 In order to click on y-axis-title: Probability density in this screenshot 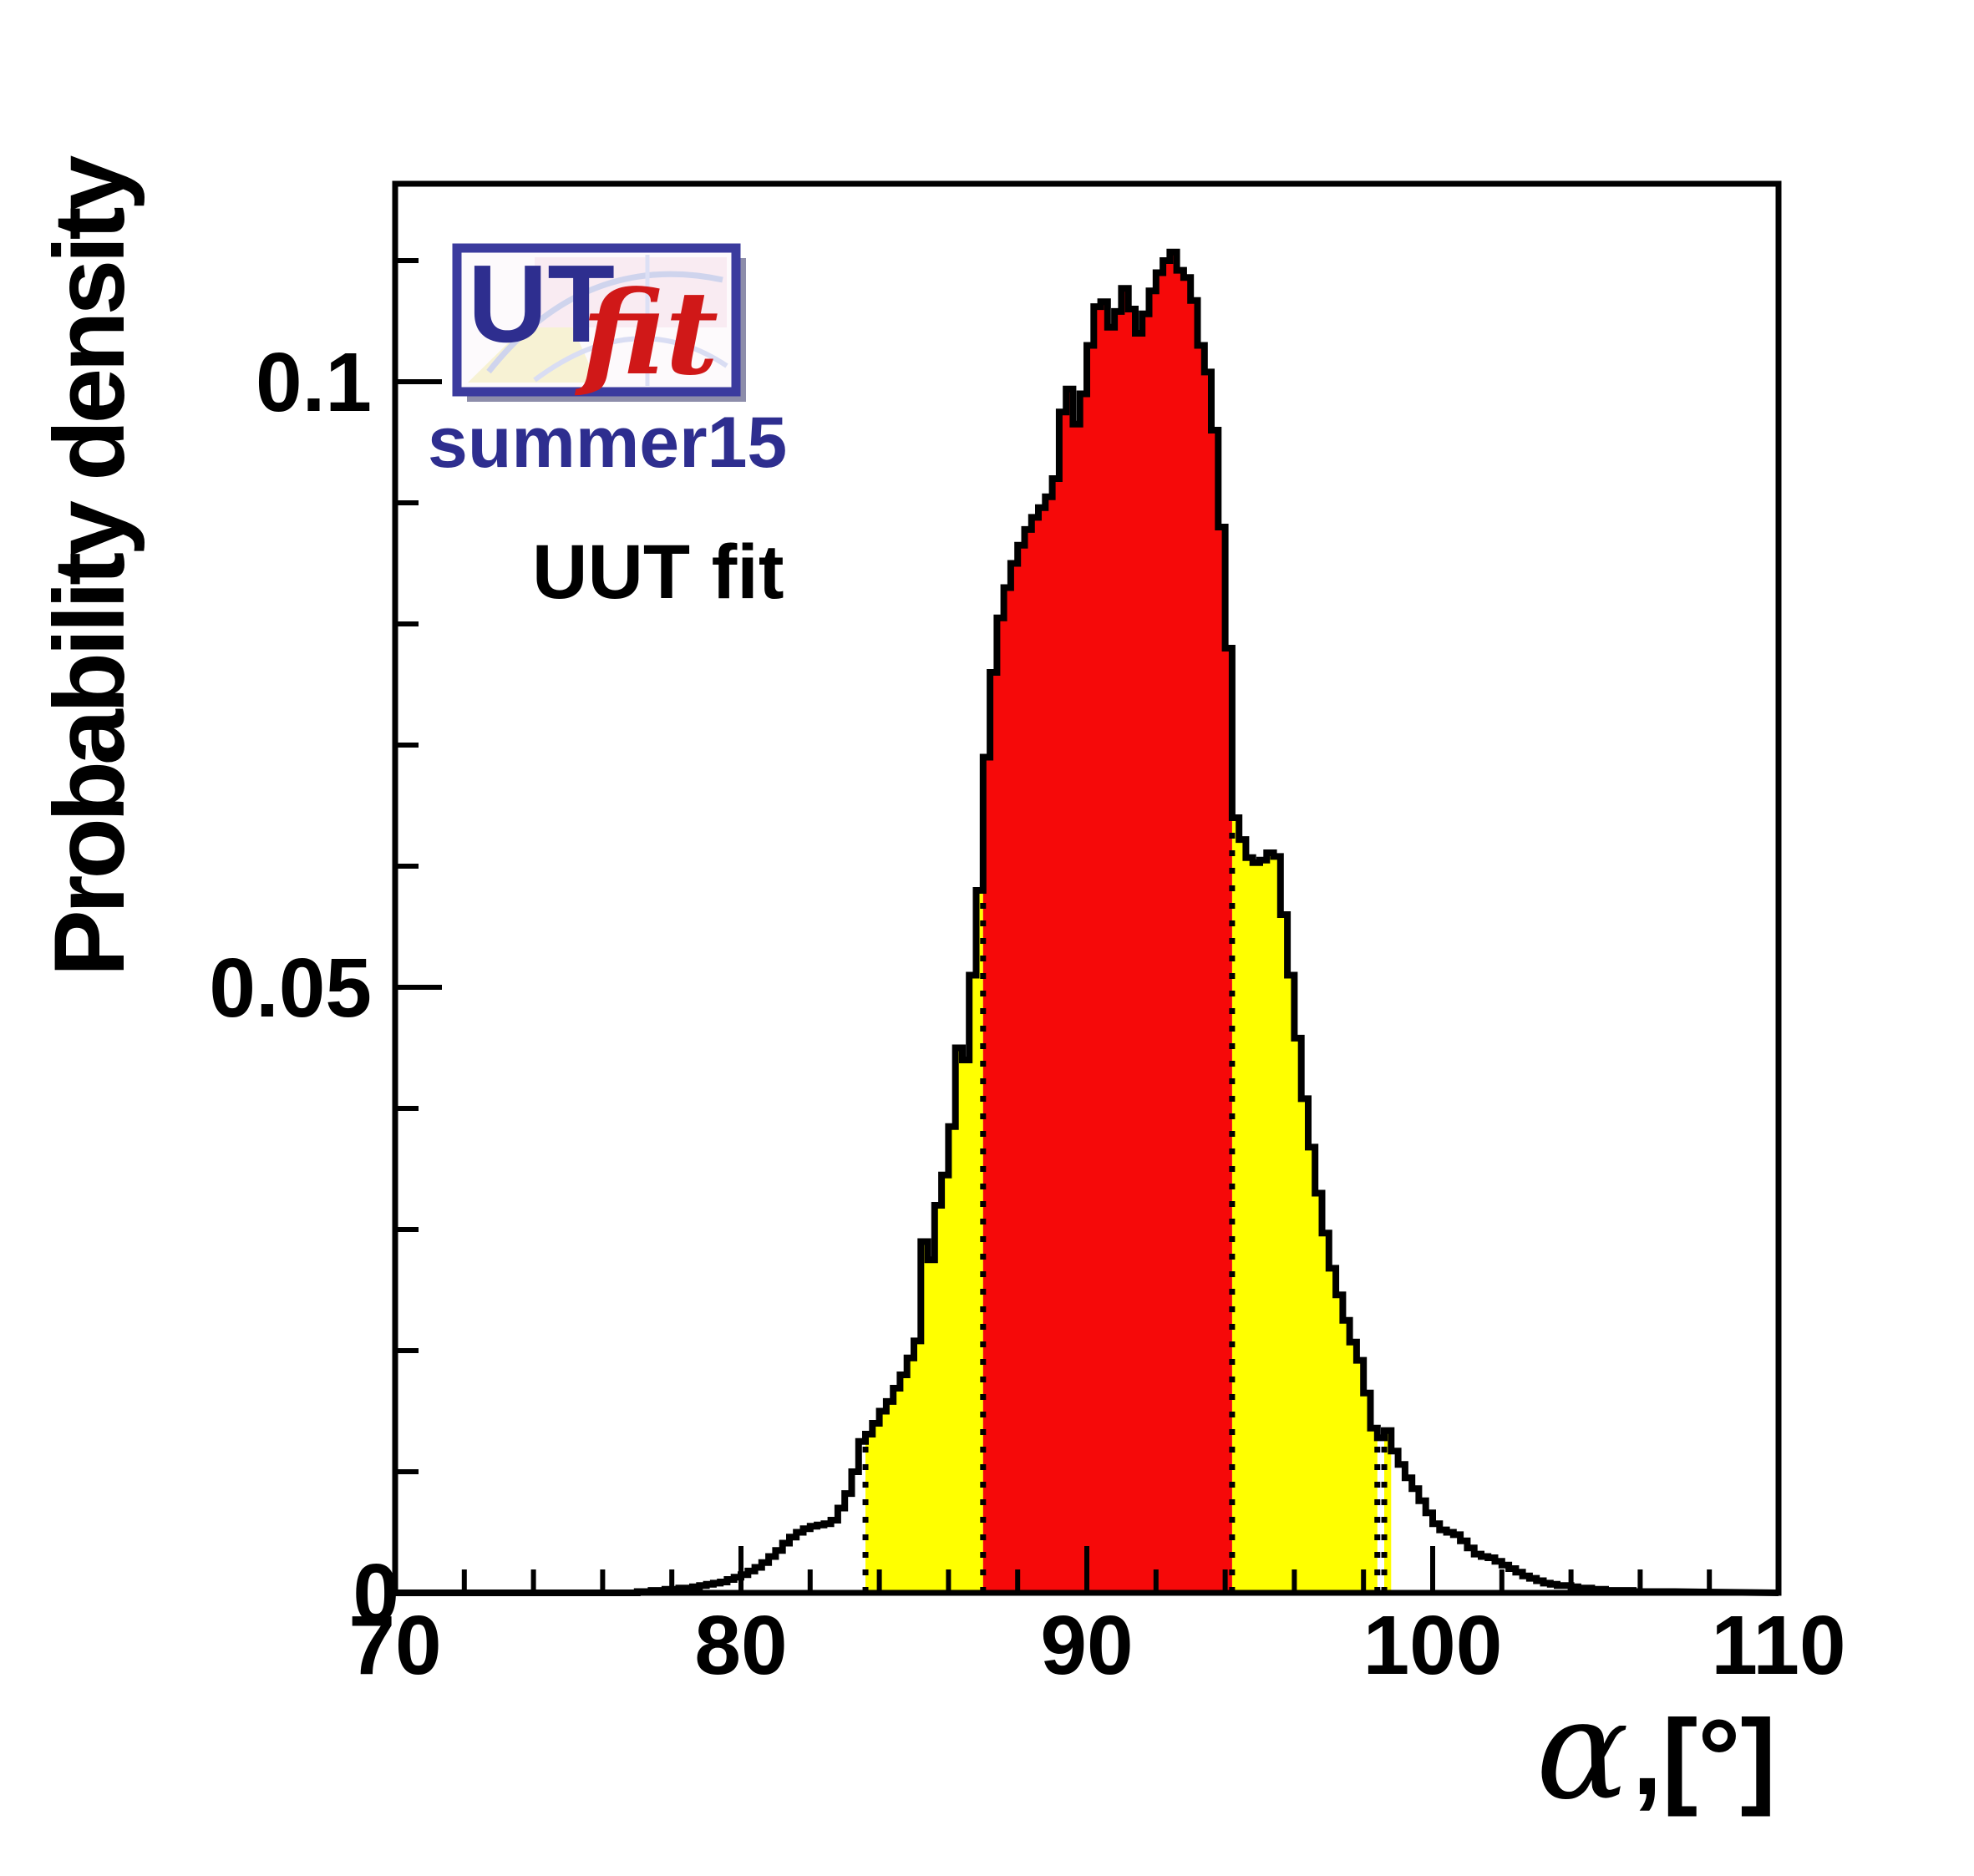, I will do `click(89, 565)`.